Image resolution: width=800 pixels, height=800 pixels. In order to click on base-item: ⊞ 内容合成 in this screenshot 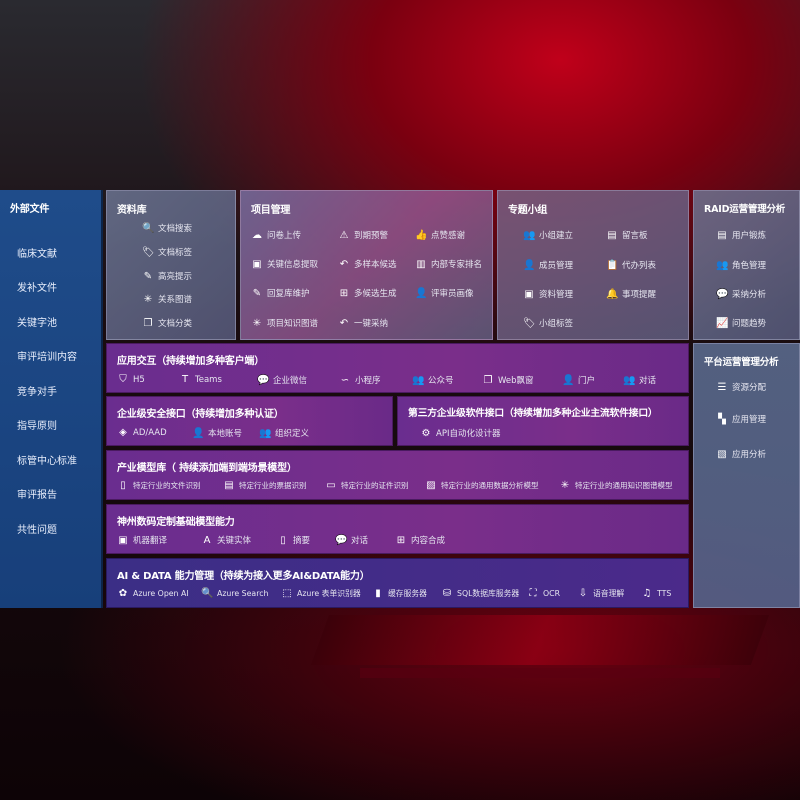, I will do `click(420, 540)`.